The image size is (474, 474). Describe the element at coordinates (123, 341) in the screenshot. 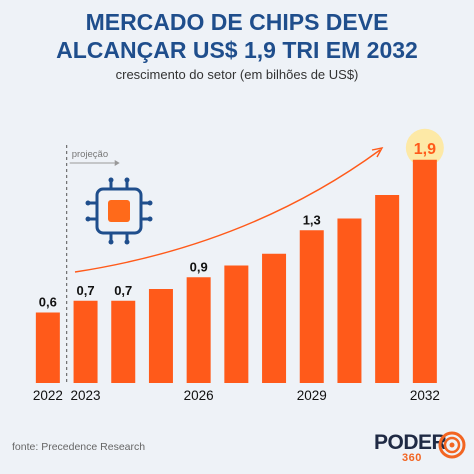

I see `bar-2024` at that location.